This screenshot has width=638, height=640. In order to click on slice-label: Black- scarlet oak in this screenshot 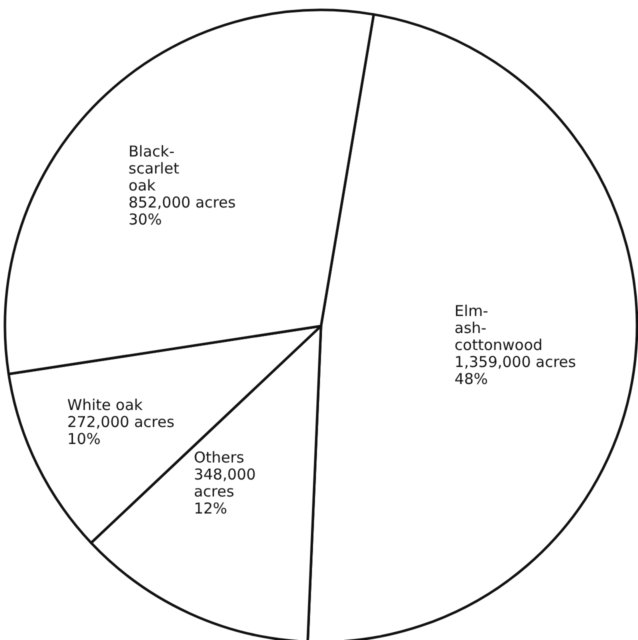, I will do `click(154, 168)`.